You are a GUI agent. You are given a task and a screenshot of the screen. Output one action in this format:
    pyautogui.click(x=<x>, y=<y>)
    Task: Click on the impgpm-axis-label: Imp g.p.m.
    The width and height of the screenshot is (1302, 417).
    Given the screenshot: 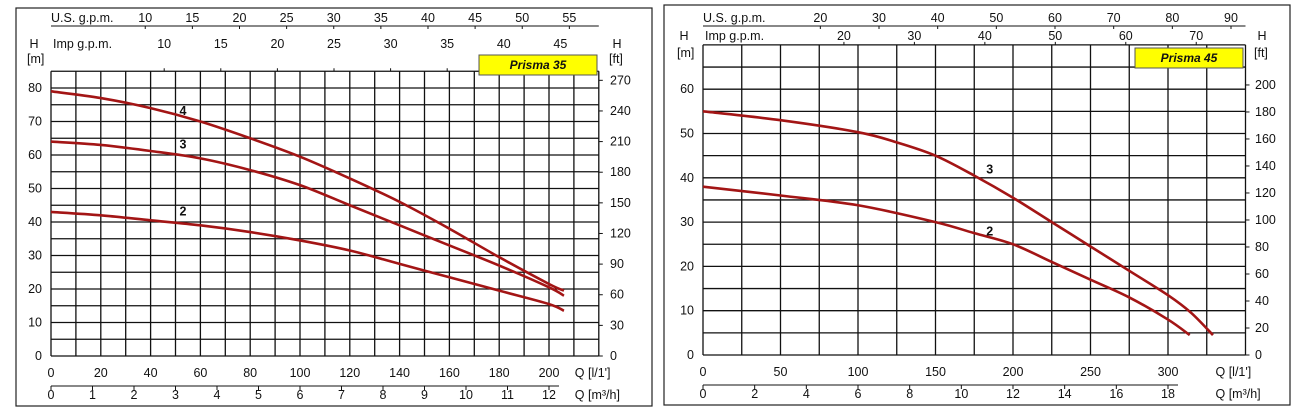 What is the action you would take?
    pyautogui.click(x=82, y=44)
    